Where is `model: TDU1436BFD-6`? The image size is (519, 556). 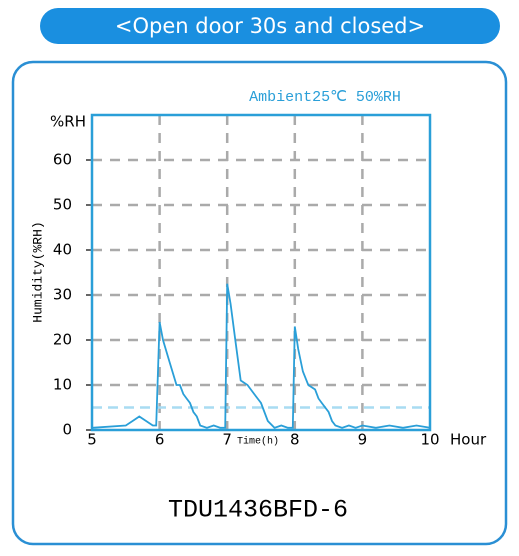 model: TDU1436BFD-6 is located at coordinates (258, 510).